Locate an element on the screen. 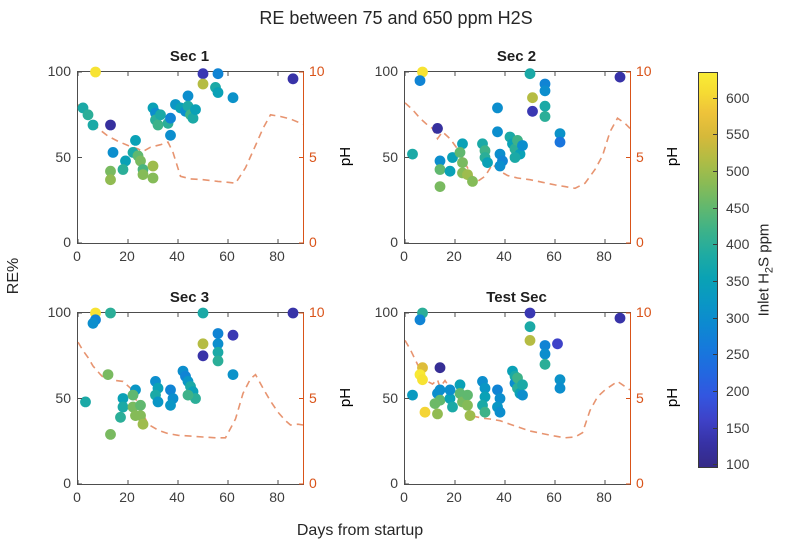  subplot-sec-2: Sec 2 pH 0 20 40 60 80 0 50 100 0 5 10 is located at coordinates (528, 155).